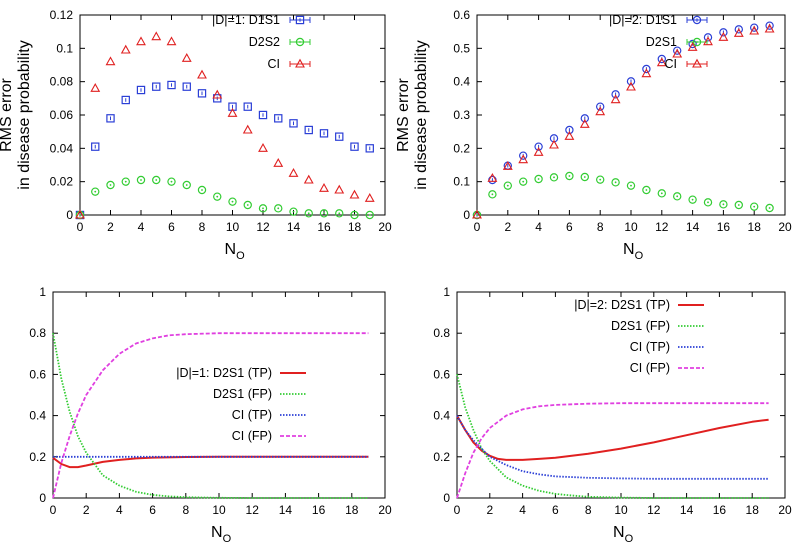 This screenshot has width=794, height=545. I want to click on x-tick-label: 2, so click(110, 227).